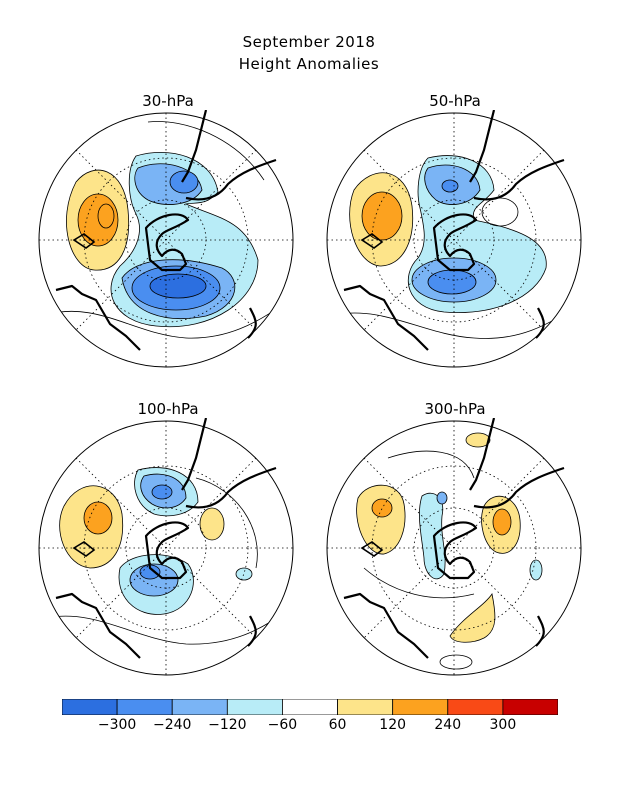 The width and height of the screenshot is (618, 800). Describe the element at coordinates (454, 548) in the screenshot. I see `map-panel-300hpa` at that location.